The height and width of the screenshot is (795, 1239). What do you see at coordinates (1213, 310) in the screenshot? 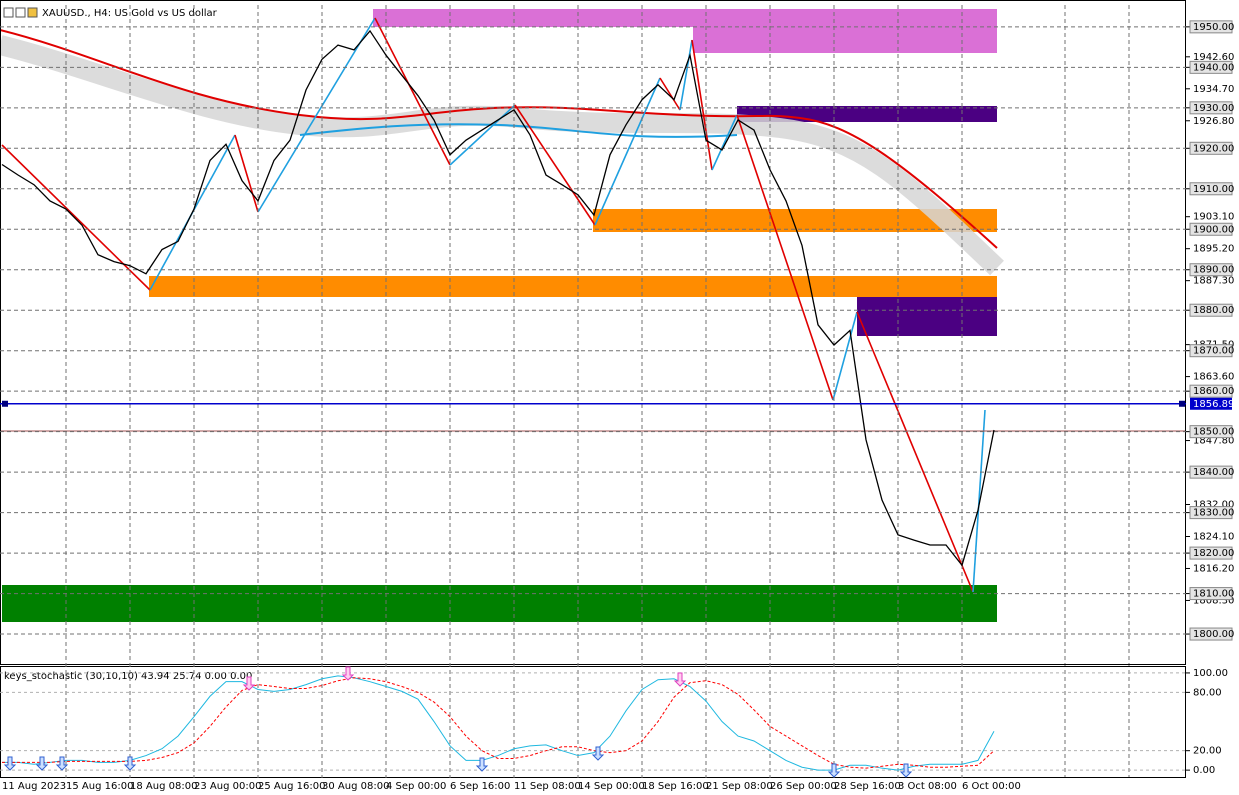
I see `y-tick-label: 1880.00` at bounding box center [1213, 310].